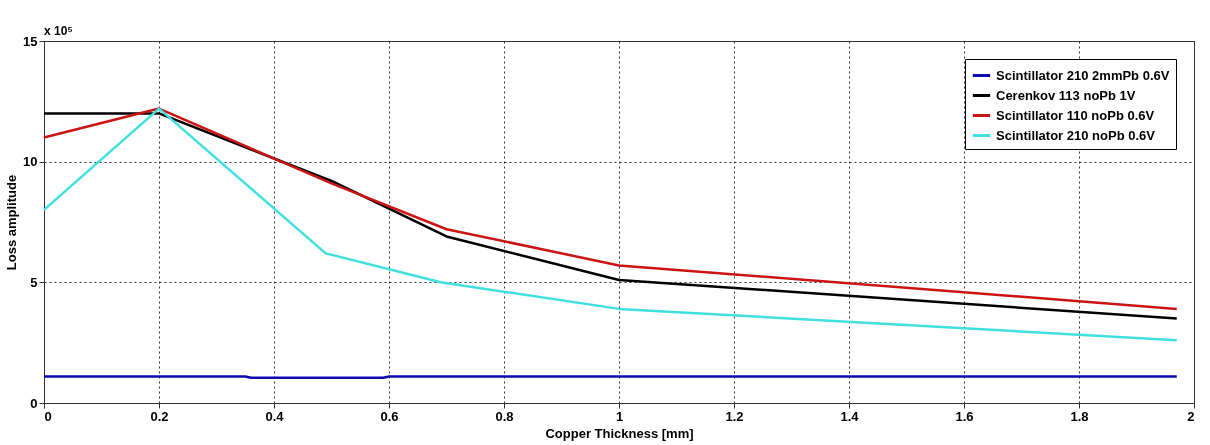 This screenshot has width=1210, height=445. What do you see at coordinates (504, 416) in the screenshot?
I see `x-tick-label: 0.8` at bounding box center [504, 416].